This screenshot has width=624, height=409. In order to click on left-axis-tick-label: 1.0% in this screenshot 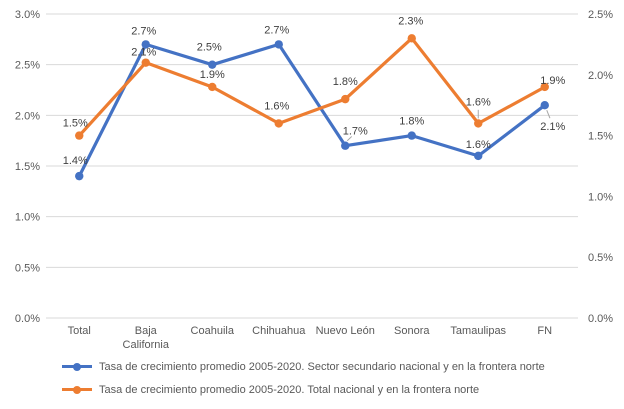, I will do `click(27, 218)`.